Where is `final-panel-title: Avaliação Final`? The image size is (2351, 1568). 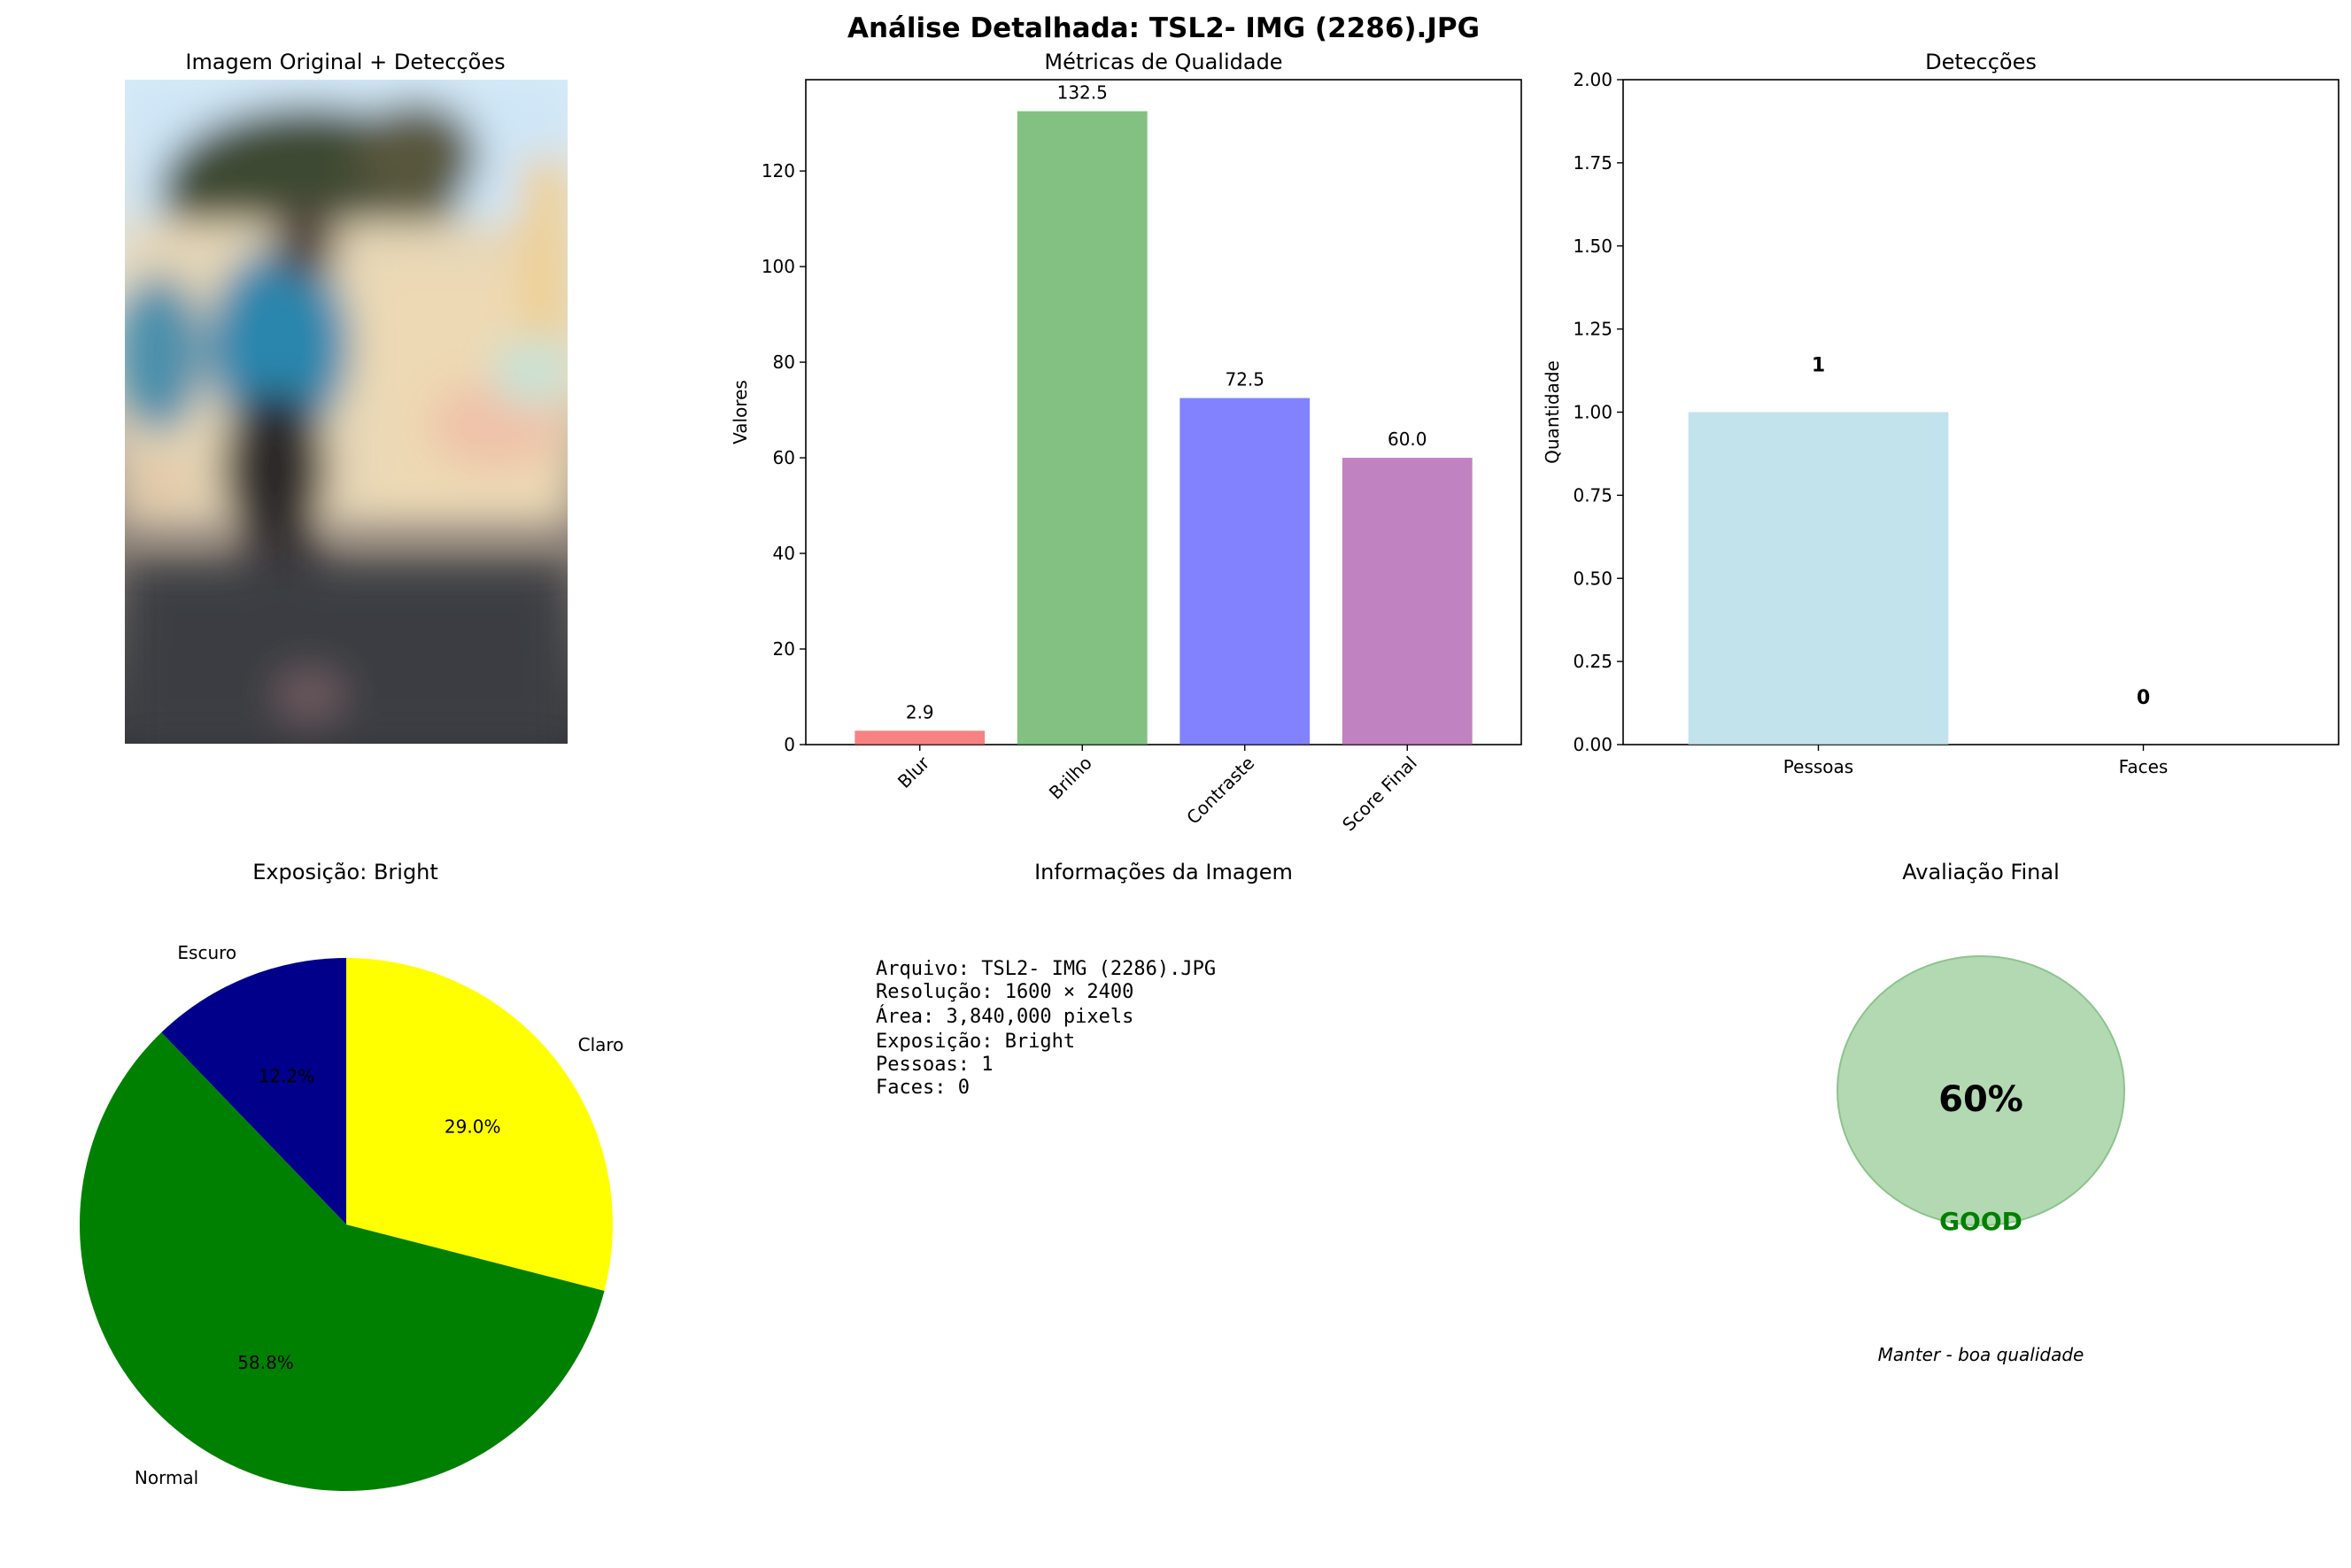
final-panel-title: Avaliação Final is located at coordinates (1981, 872).